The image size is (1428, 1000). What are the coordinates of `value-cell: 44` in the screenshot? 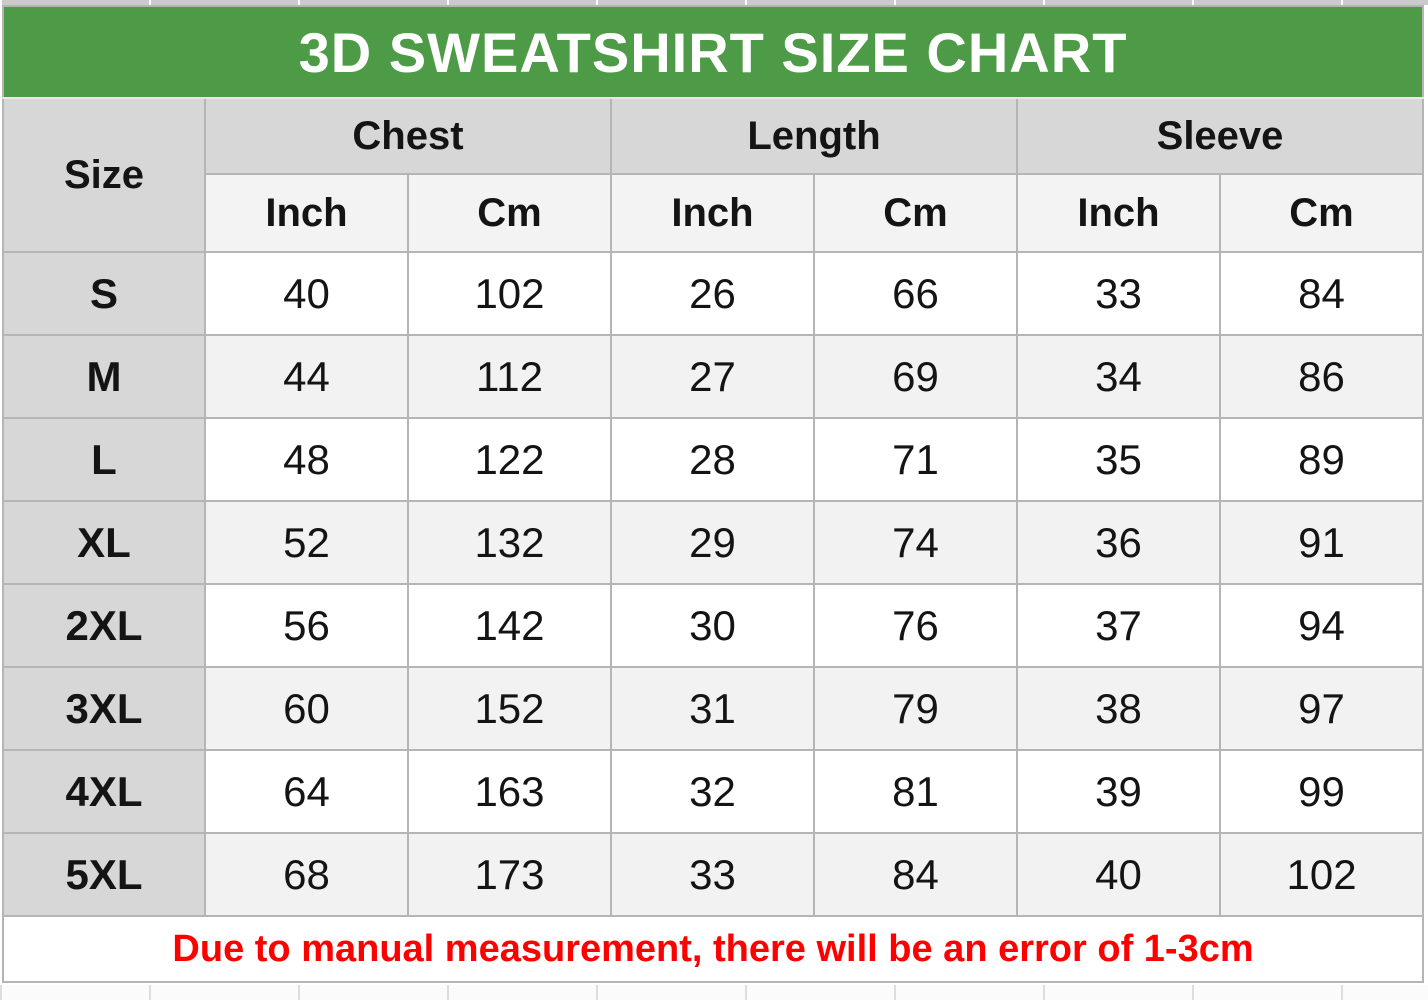 It's located at (306, 376).